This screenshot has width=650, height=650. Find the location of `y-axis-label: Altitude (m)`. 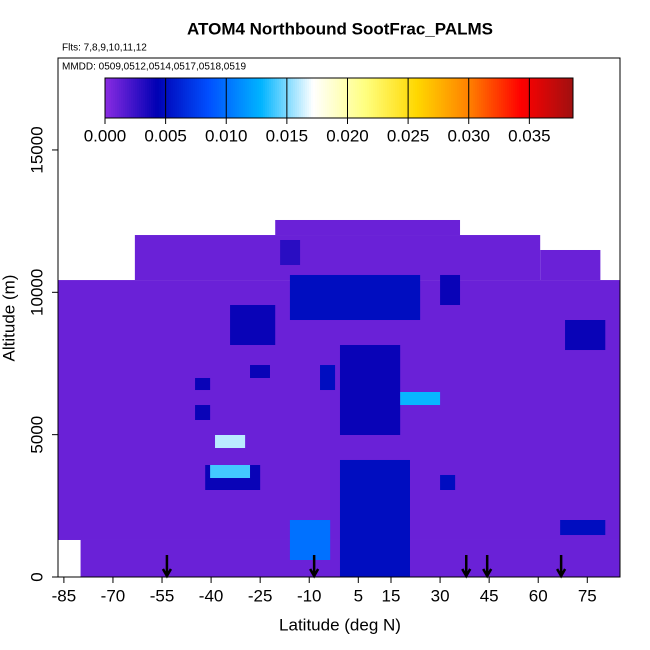

y-axis-label: Altitude (m) is located at coordinates (9, 318).